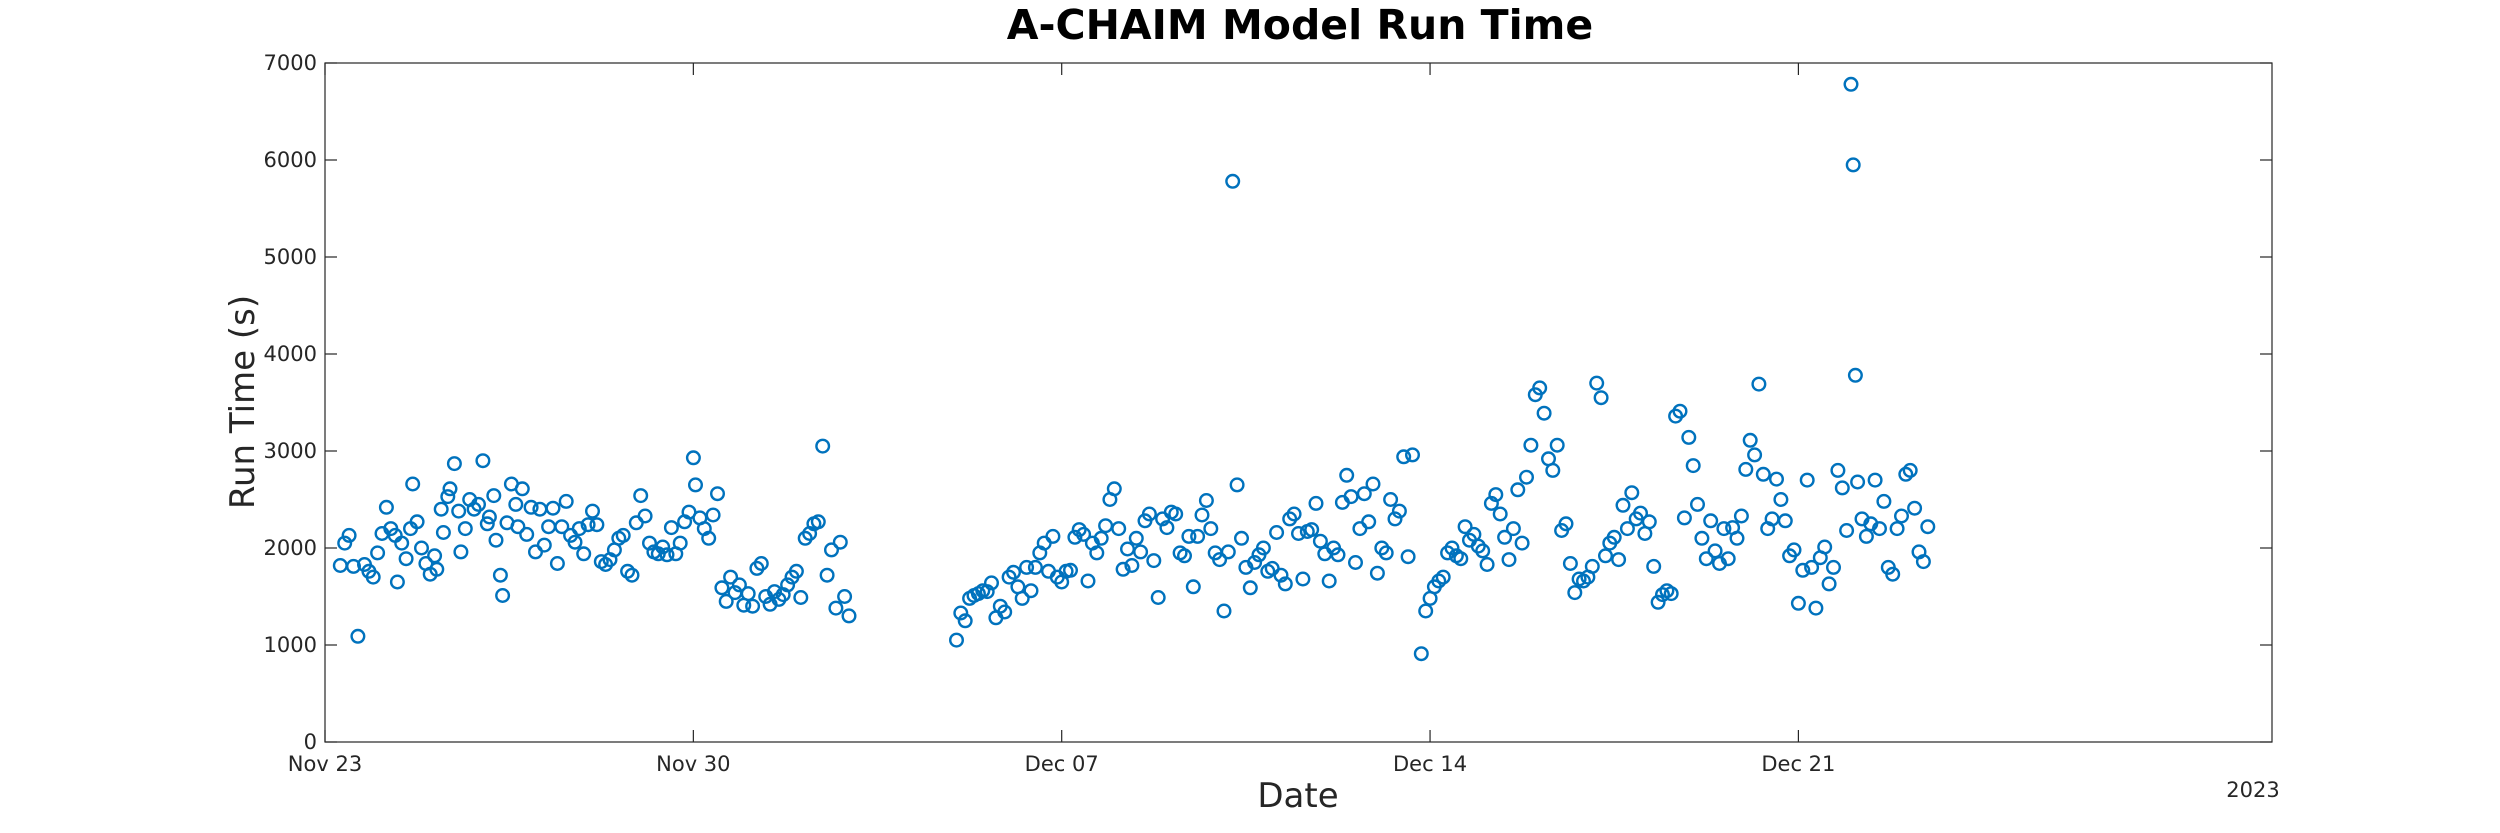 Image resolution: width=2500 pixels, height=833 pixels. Describe the element at coordinates (290, 257) in the screenshot. I see `y-tick-label: 5000` at that location.